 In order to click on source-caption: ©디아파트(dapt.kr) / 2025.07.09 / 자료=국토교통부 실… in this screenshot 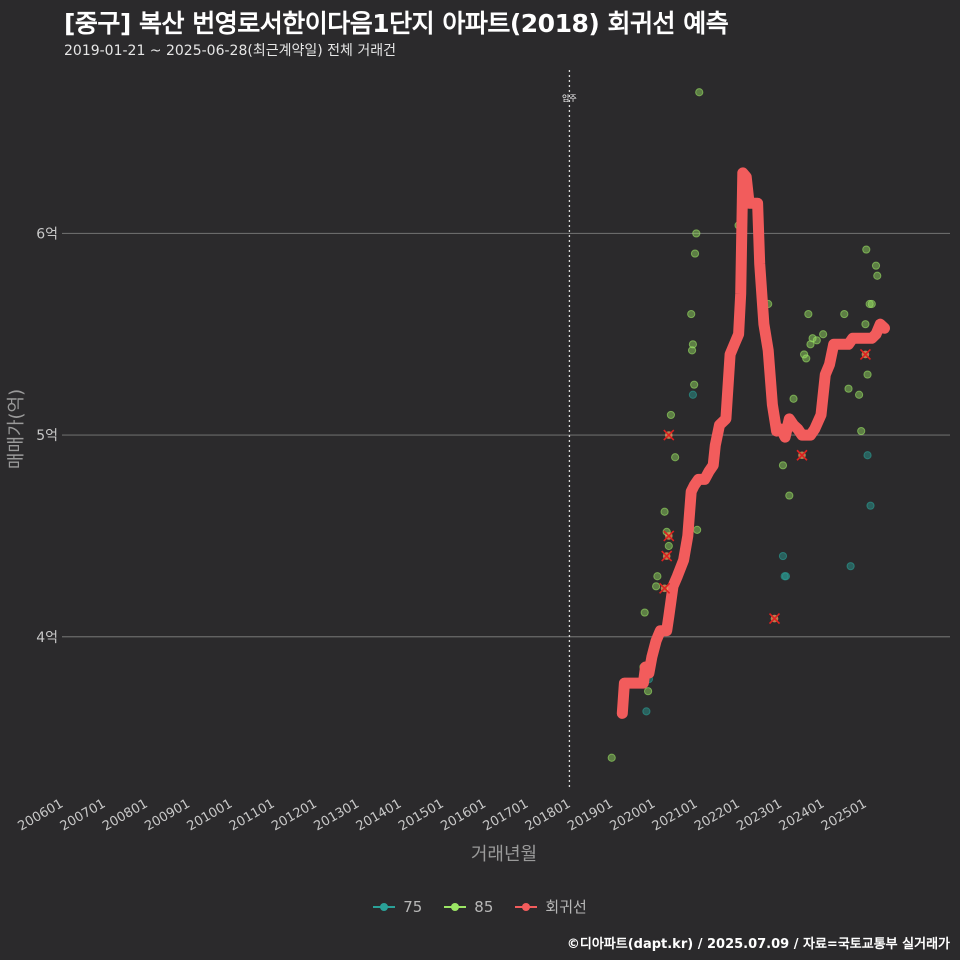, I will do `click(758, 944)`.